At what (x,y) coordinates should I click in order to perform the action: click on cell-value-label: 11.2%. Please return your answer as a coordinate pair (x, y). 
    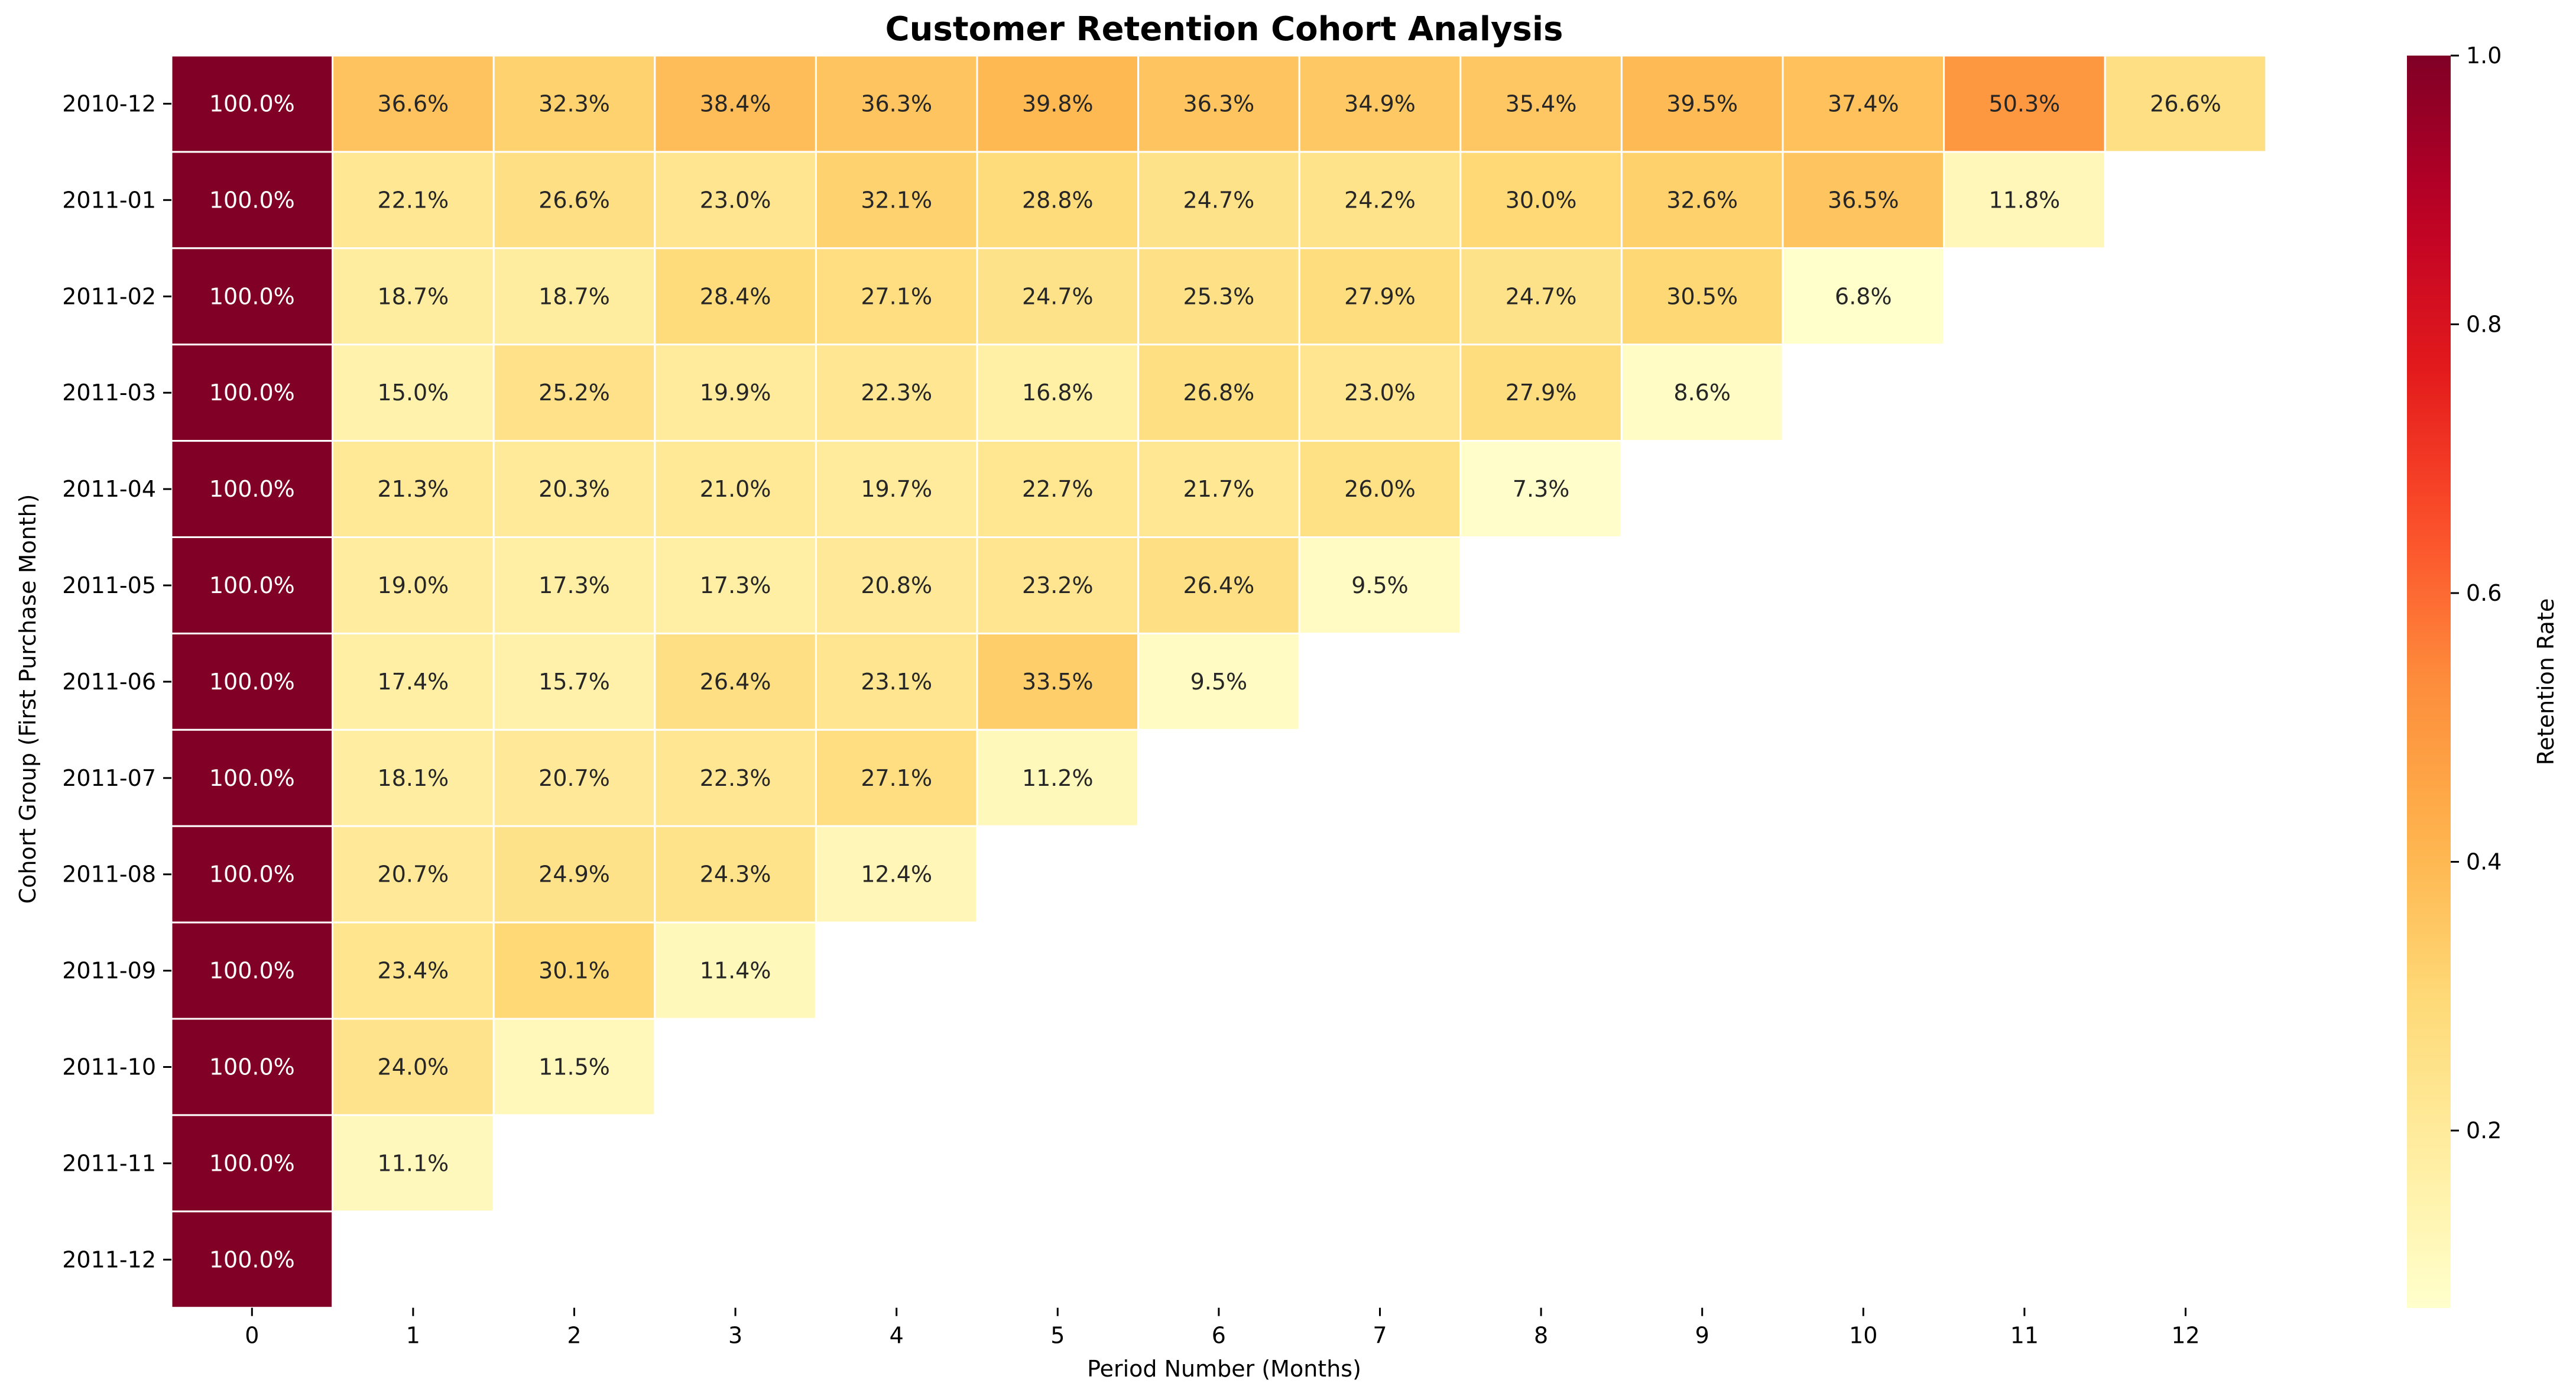
    Looking at the image, I should click on (1058, 778).